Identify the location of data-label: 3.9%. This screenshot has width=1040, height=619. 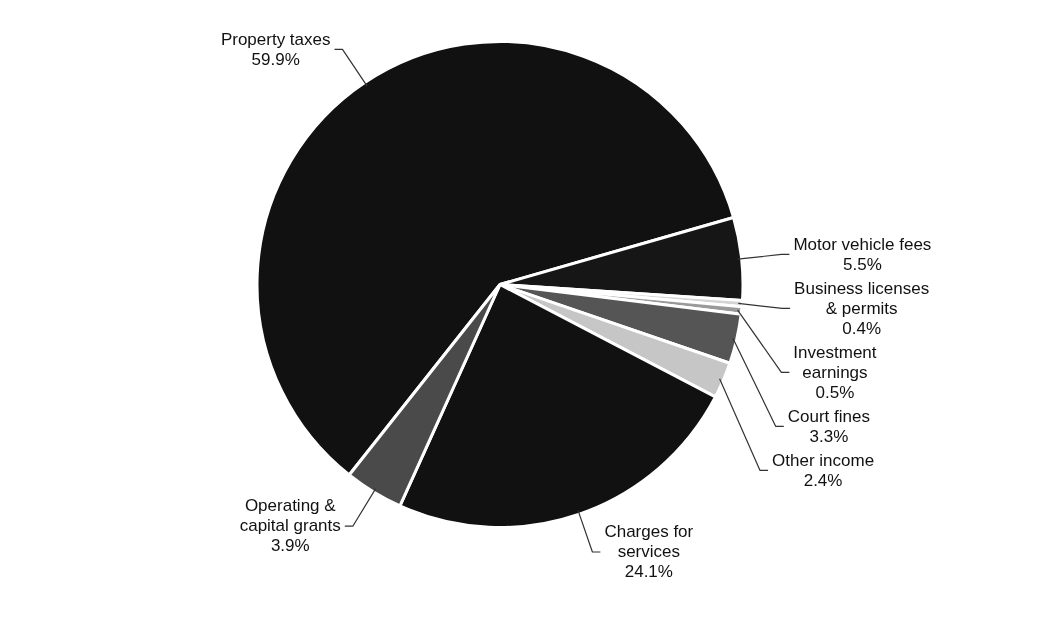
(290, 546).